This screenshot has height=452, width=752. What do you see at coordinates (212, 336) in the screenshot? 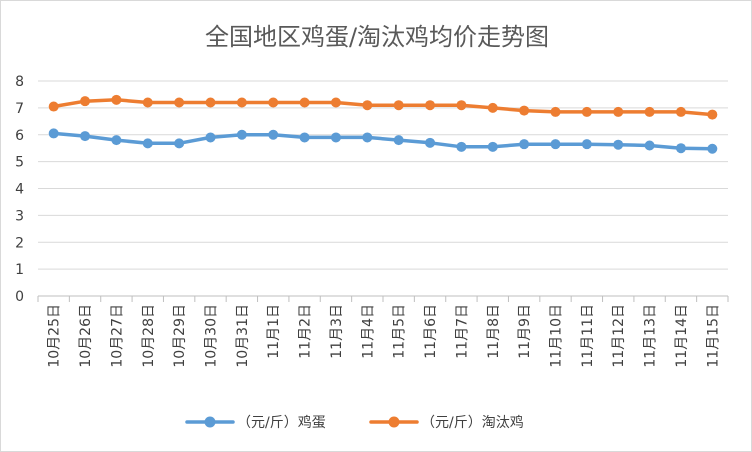
I see `x-tick-label: 10月30日` at bounding box center [212, 336].